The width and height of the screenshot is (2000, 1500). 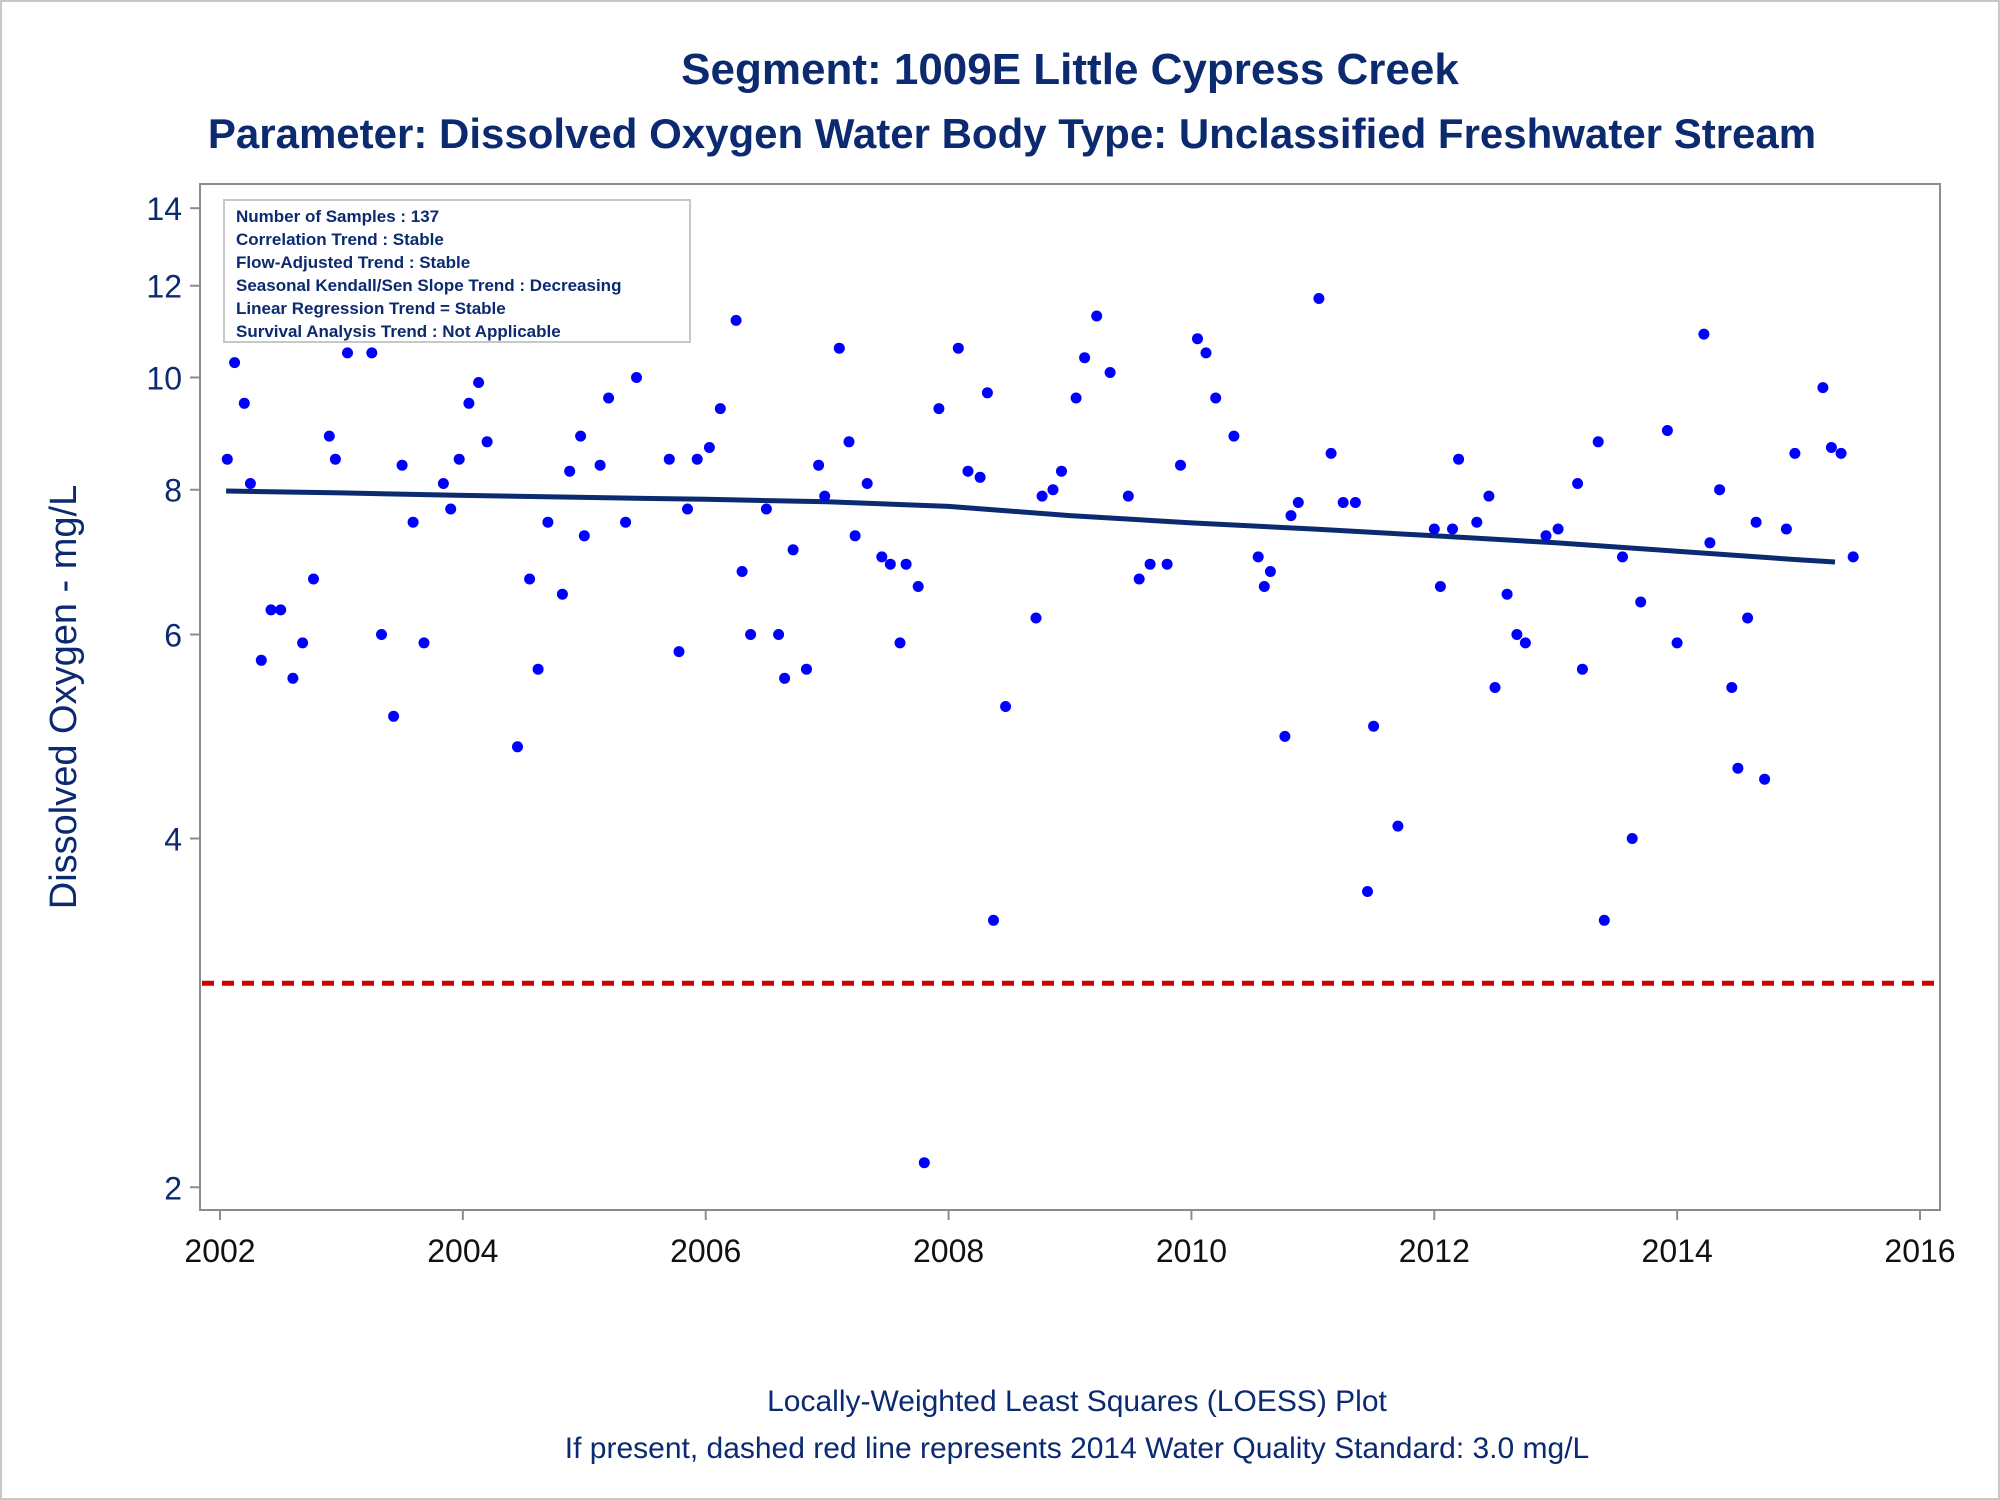 What do you see at coordinates (164, 287) in the screenshot?
I see `y-tick-label: 12` at bounding box center [164, 287].